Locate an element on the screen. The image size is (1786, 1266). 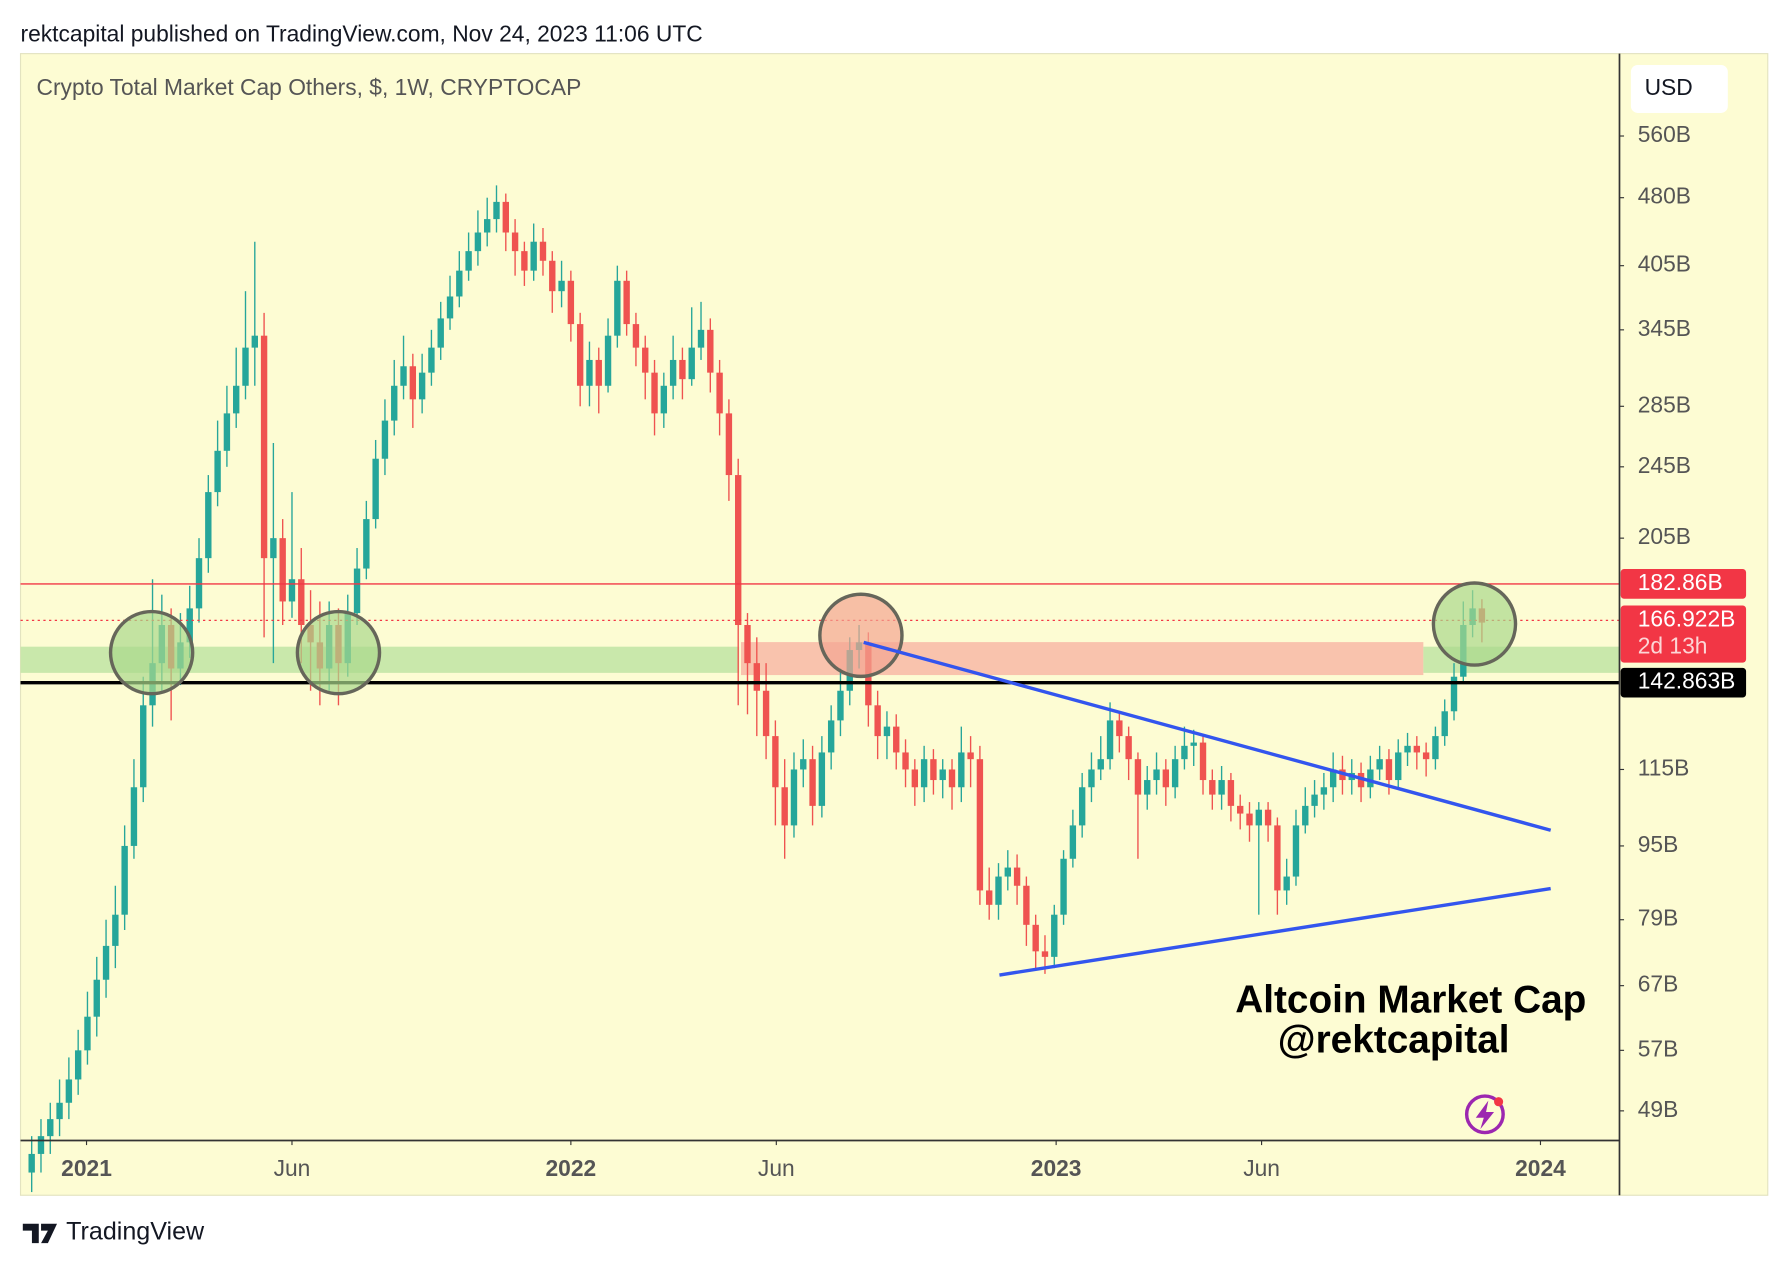
price-level-box is located at coordinates (1683, 584).